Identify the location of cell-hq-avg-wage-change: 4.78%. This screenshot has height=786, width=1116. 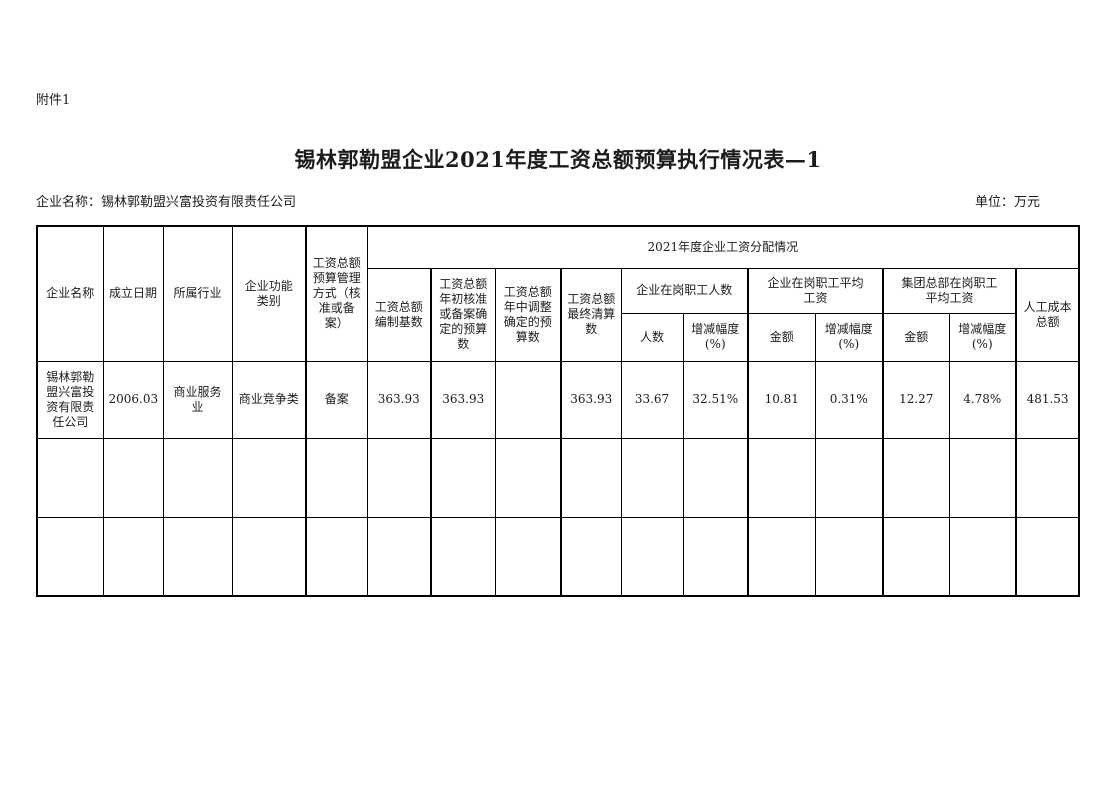
(982, 399).